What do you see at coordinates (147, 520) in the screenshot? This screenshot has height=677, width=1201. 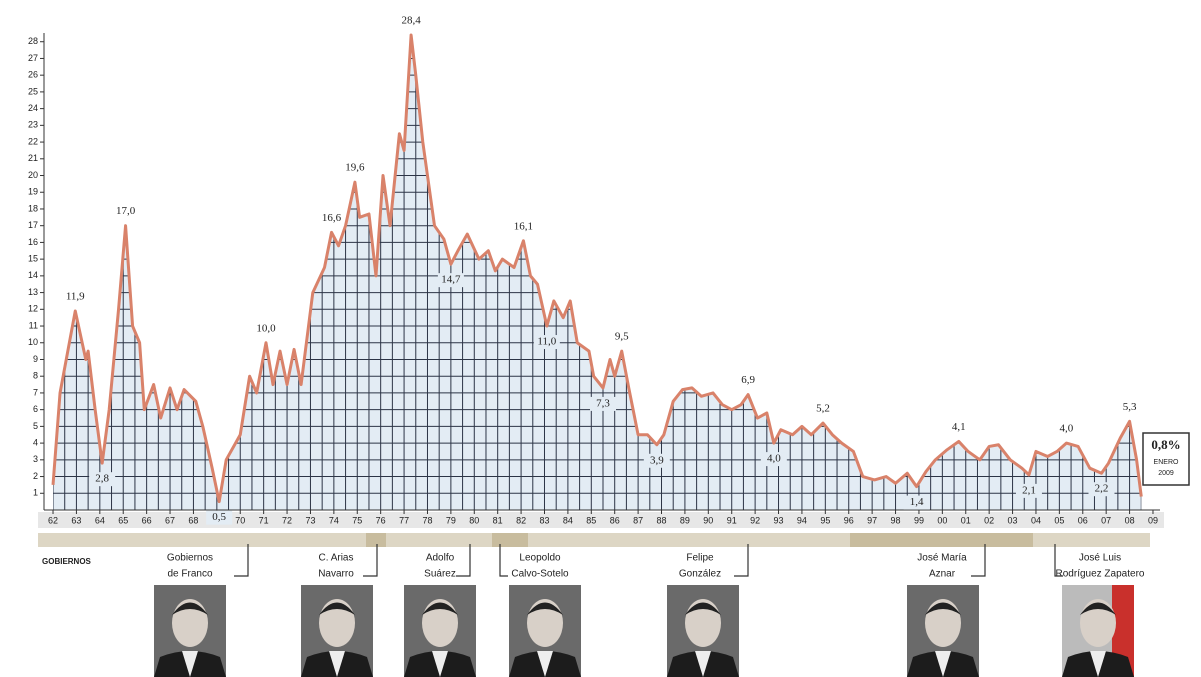 I see `x-tick-label: 66` at bounding box center [147, 520].